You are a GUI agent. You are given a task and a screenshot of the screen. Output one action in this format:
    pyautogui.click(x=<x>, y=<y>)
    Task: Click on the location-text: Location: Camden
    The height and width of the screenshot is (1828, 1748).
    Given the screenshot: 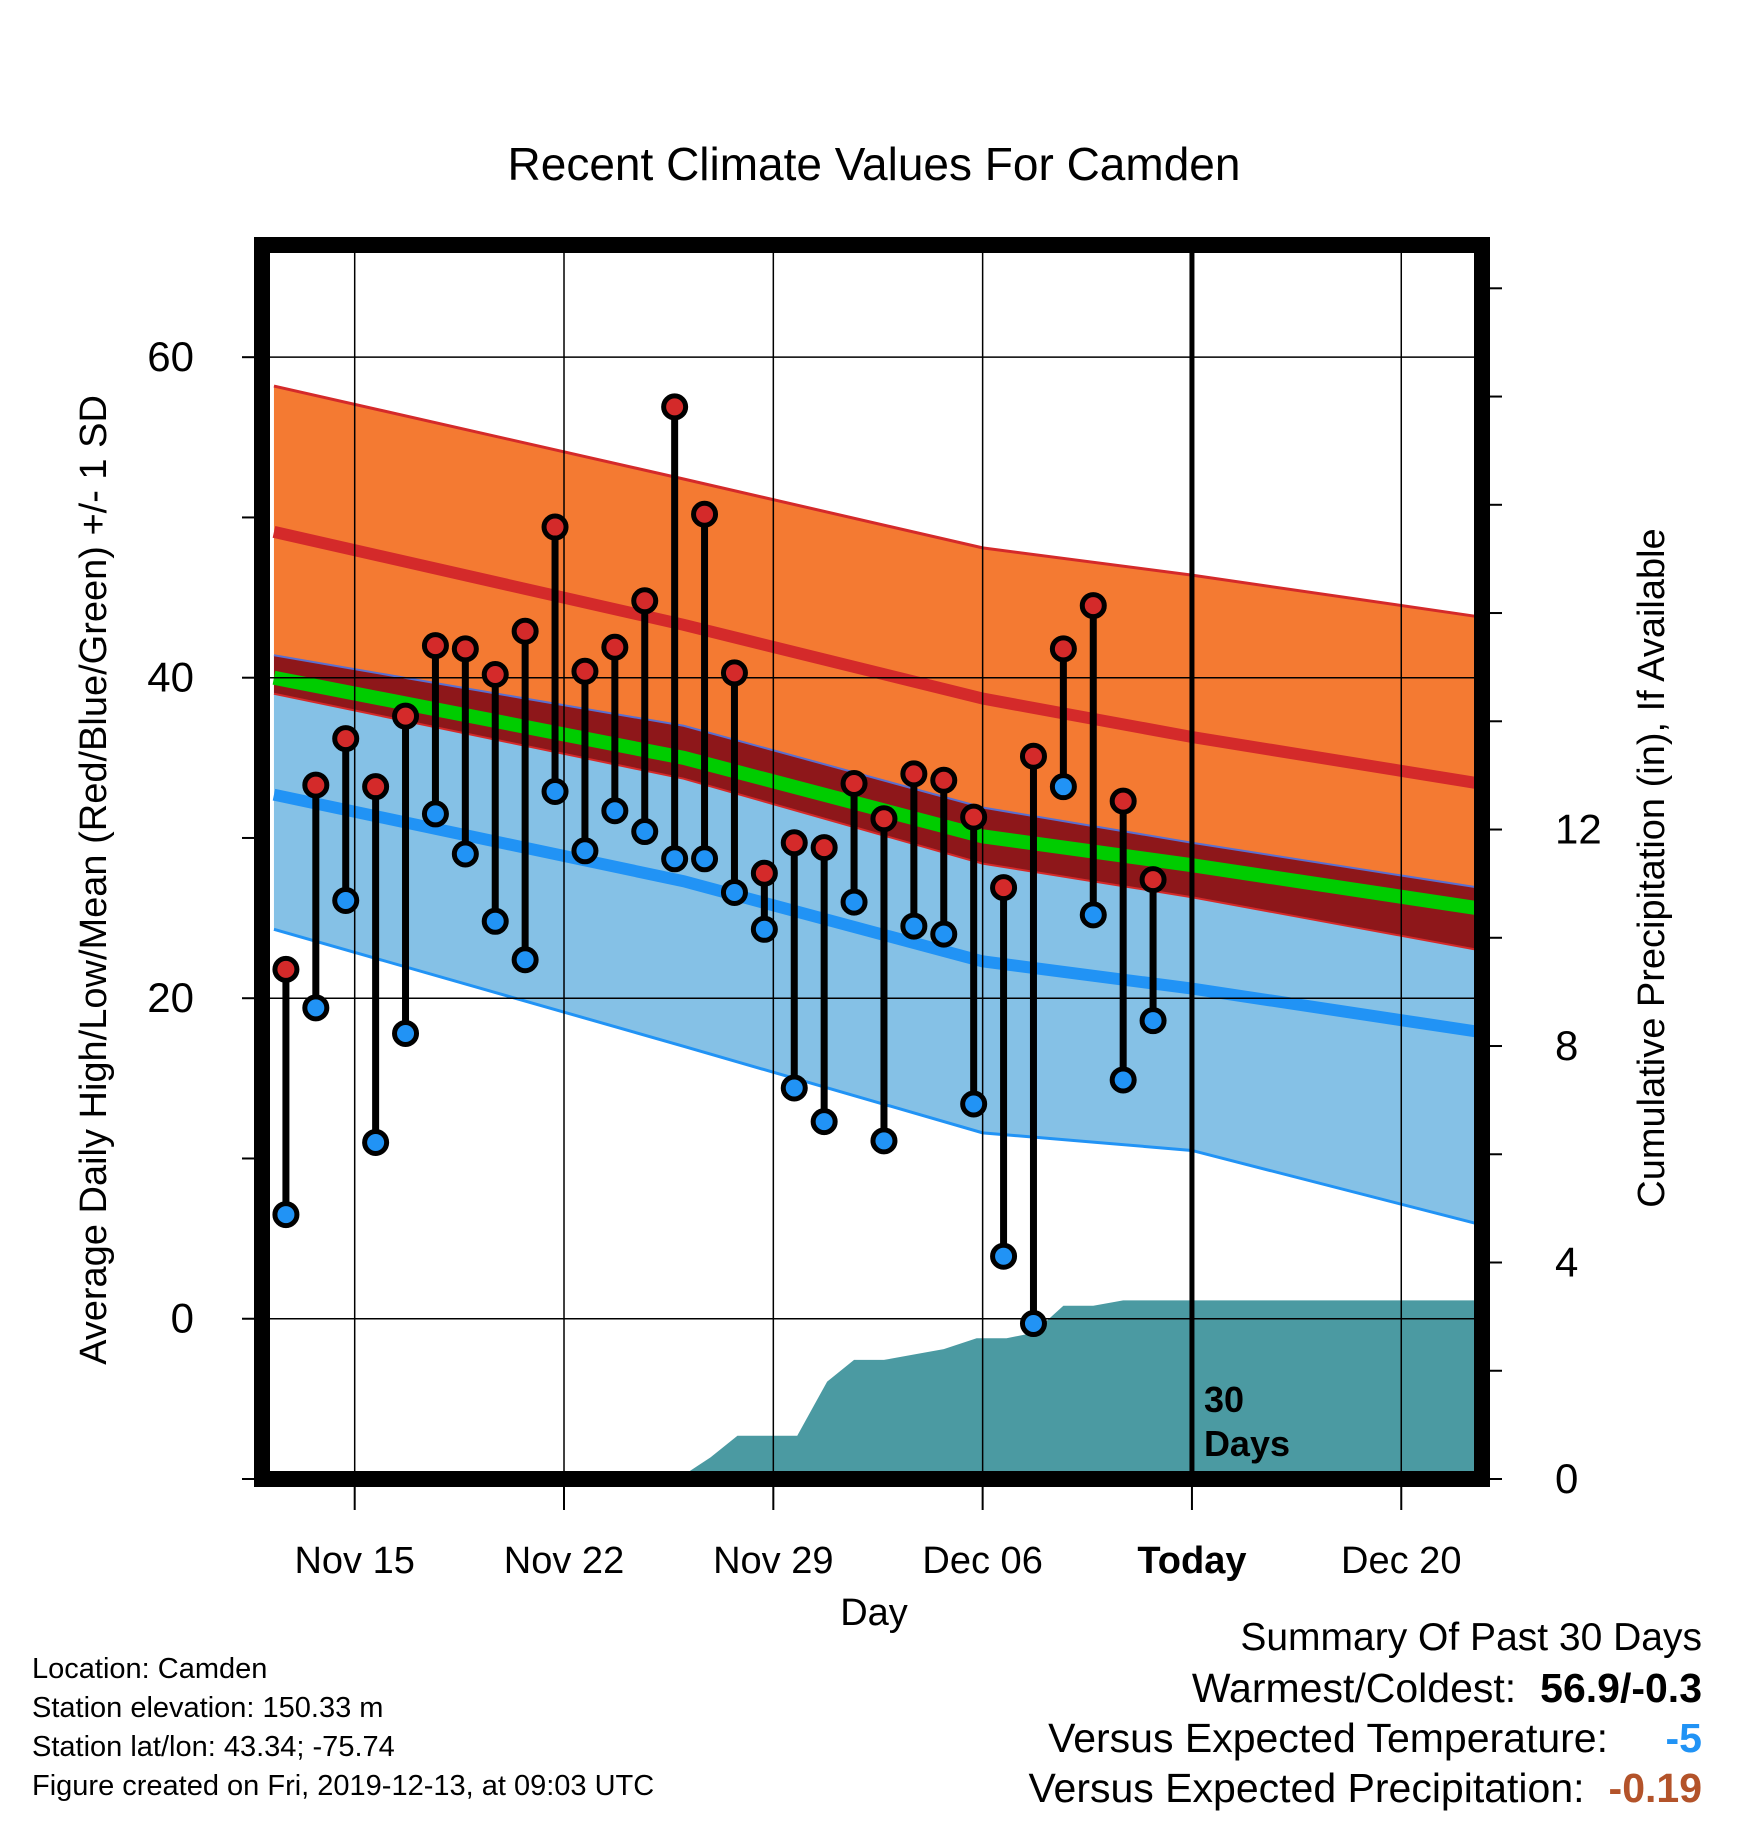 What is the action you would take?
    pyautogui.click(x=150, y=1669)
    